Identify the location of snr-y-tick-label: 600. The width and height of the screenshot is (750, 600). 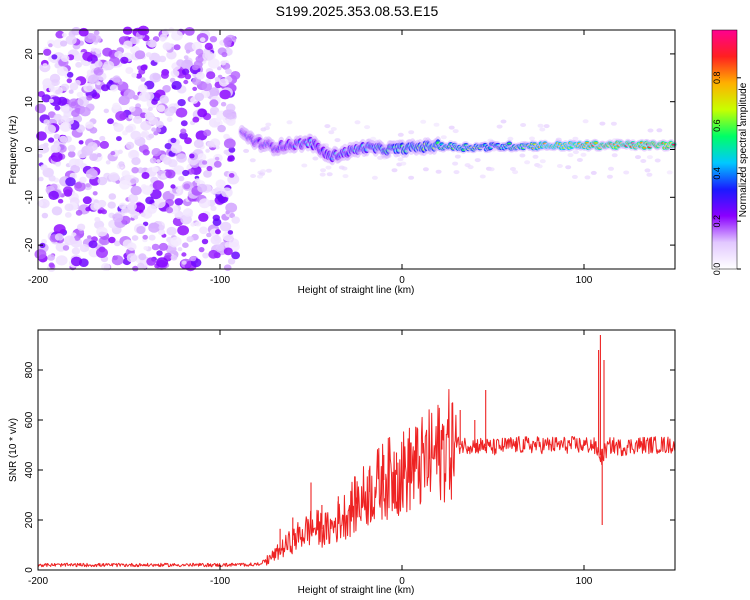
(29, 419).